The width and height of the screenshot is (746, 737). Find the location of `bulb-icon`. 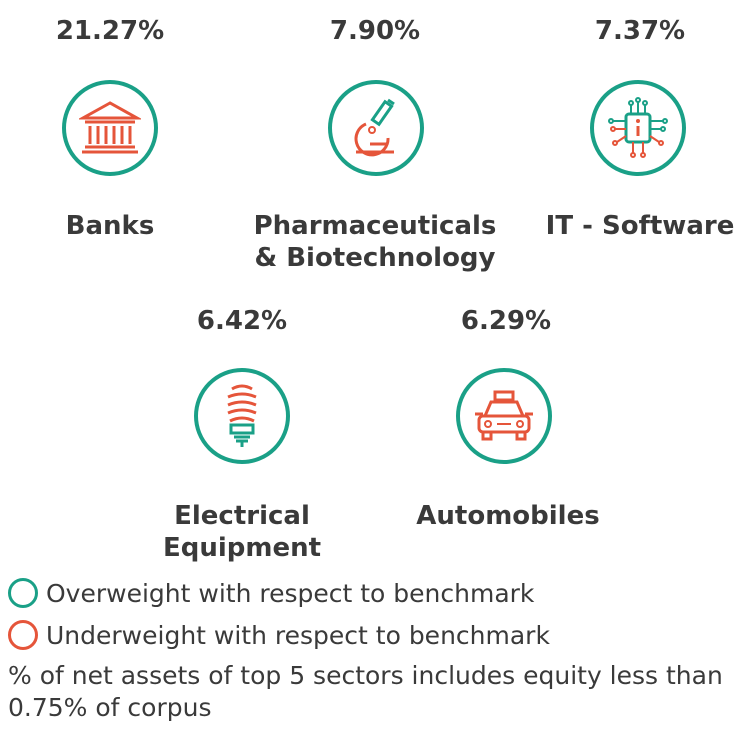

bulb-icon is located at coordinates (242, 415).